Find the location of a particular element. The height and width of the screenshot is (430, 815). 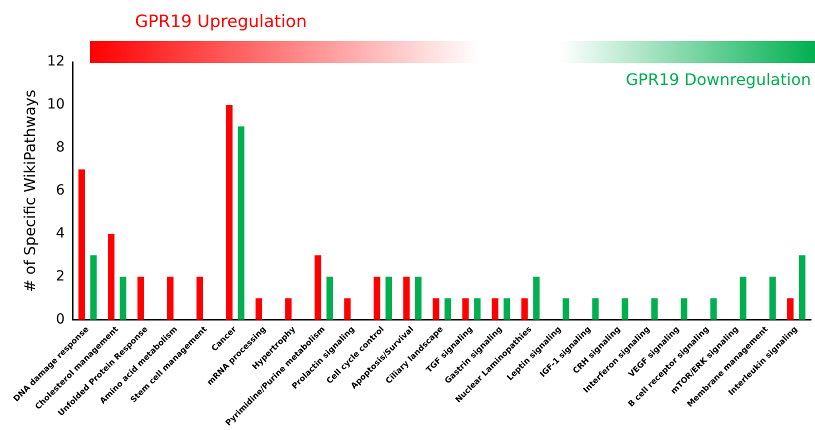

y-tick-label: 6 is located at coordinates (60, 190).